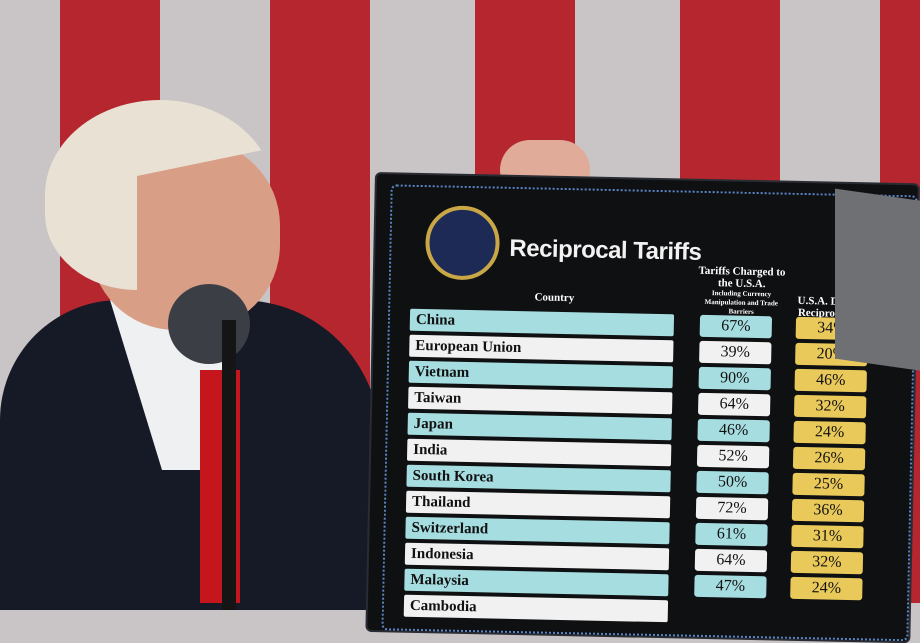  Describe the element at coordinates (828, 484) in the screenshot. I see `reciprocal-cell: 25%` at that location.